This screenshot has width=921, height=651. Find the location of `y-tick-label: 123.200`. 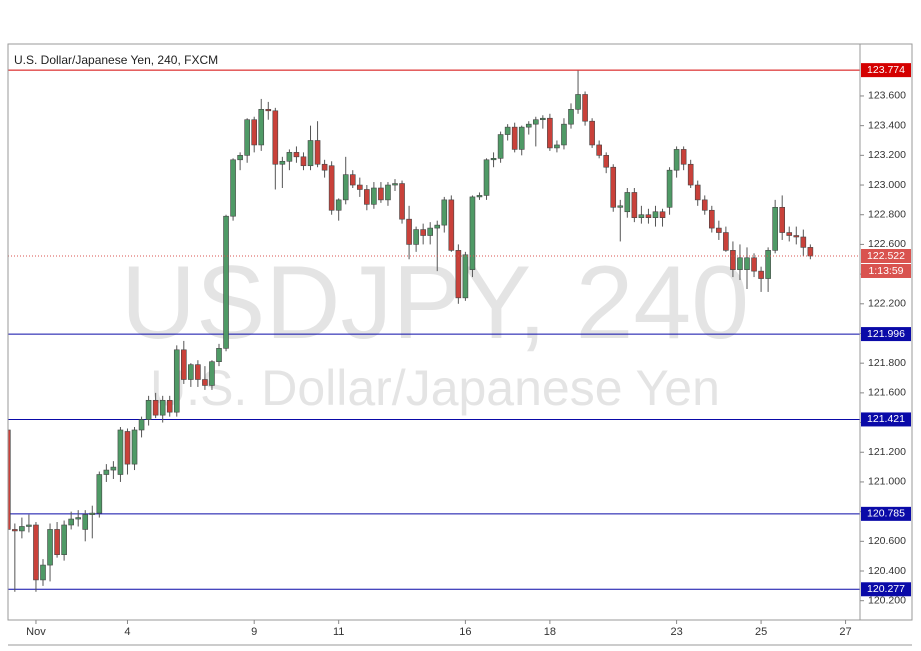

y-tick-label: 123.200 is located at coordinates (887, 155).